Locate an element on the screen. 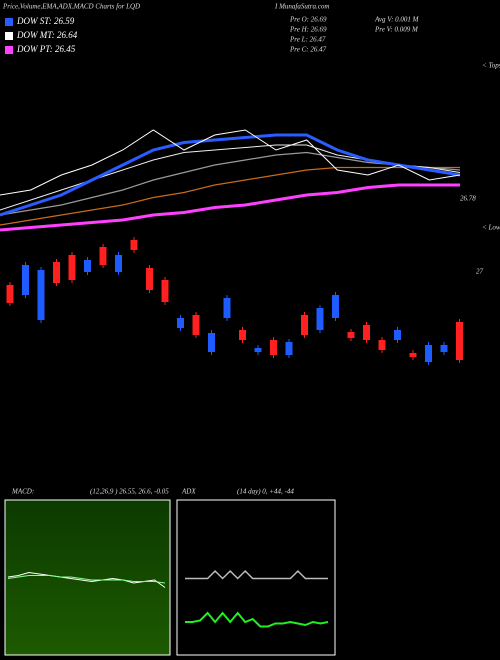  macd-label: MACD: is located at coordinates (22, 492).